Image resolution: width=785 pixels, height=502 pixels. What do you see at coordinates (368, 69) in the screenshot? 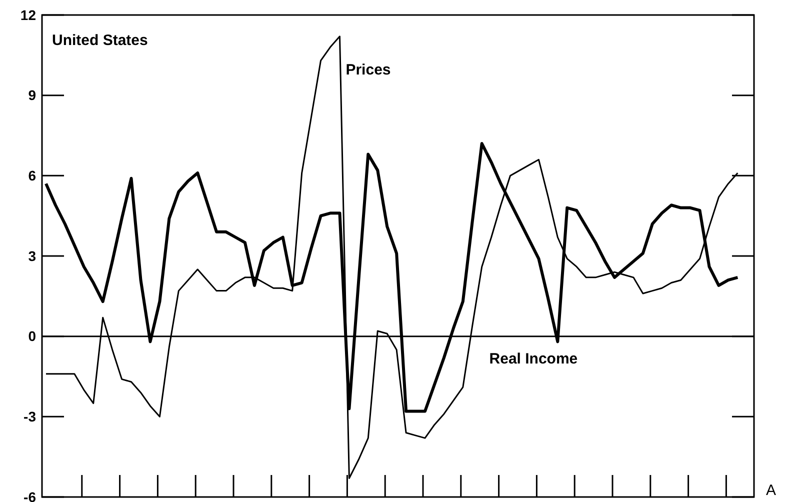
I see `series-label: Prices` at bounding box center [368, 69].